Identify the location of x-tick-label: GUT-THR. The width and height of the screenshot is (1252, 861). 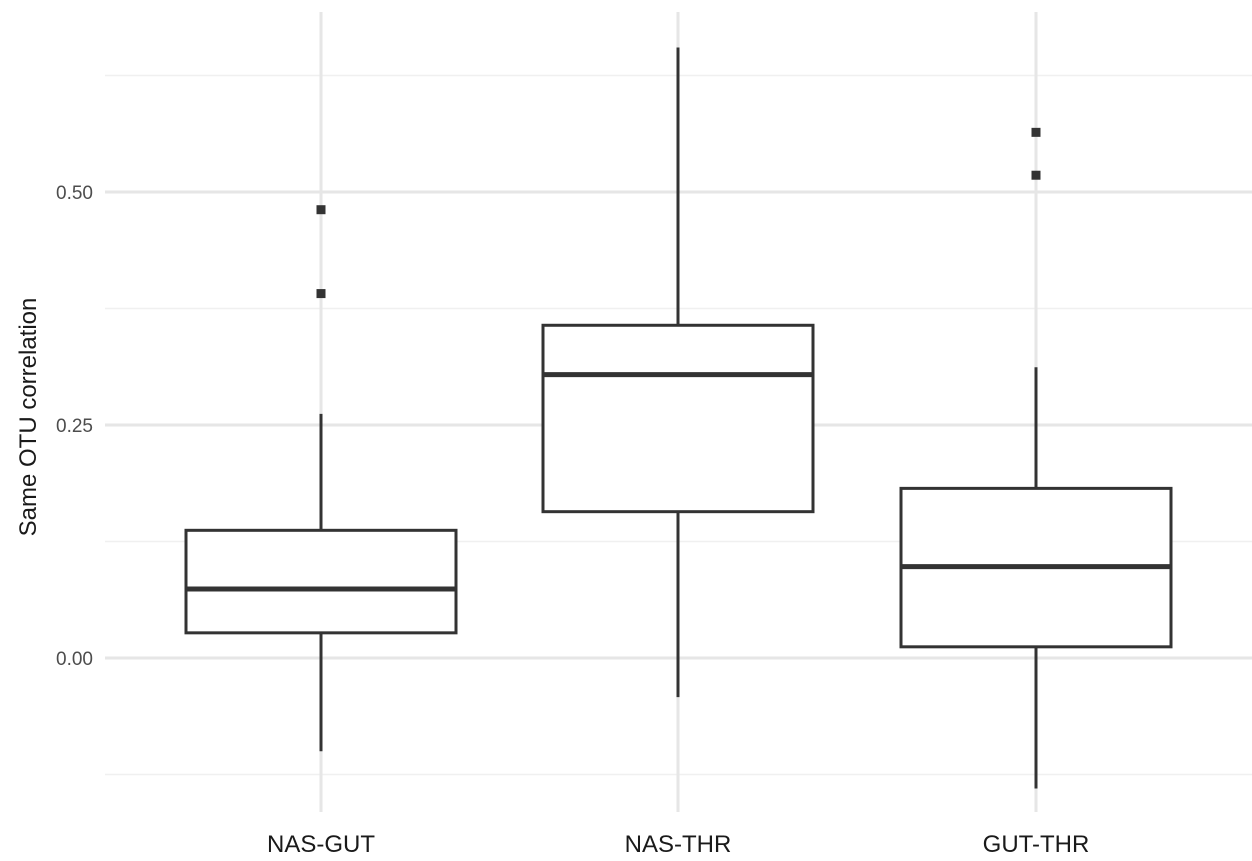
(1036, 844).